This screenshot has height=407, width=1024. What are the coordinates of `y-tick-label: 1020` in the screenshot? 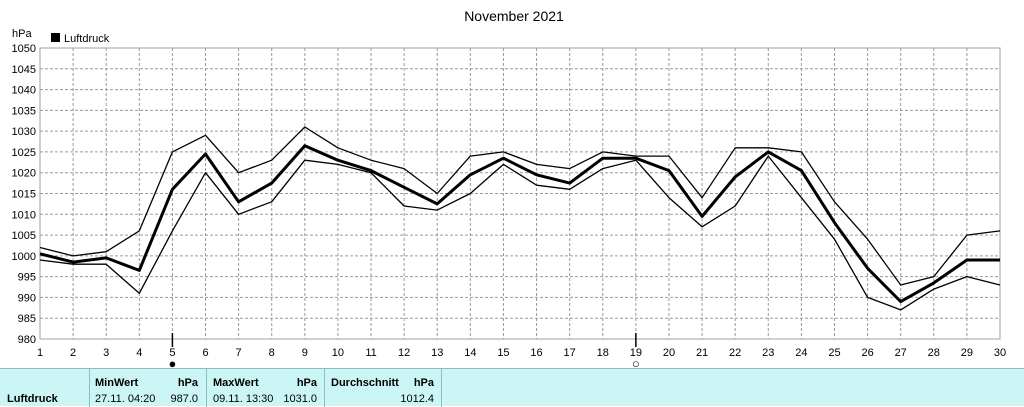 It's located at (24, 174).